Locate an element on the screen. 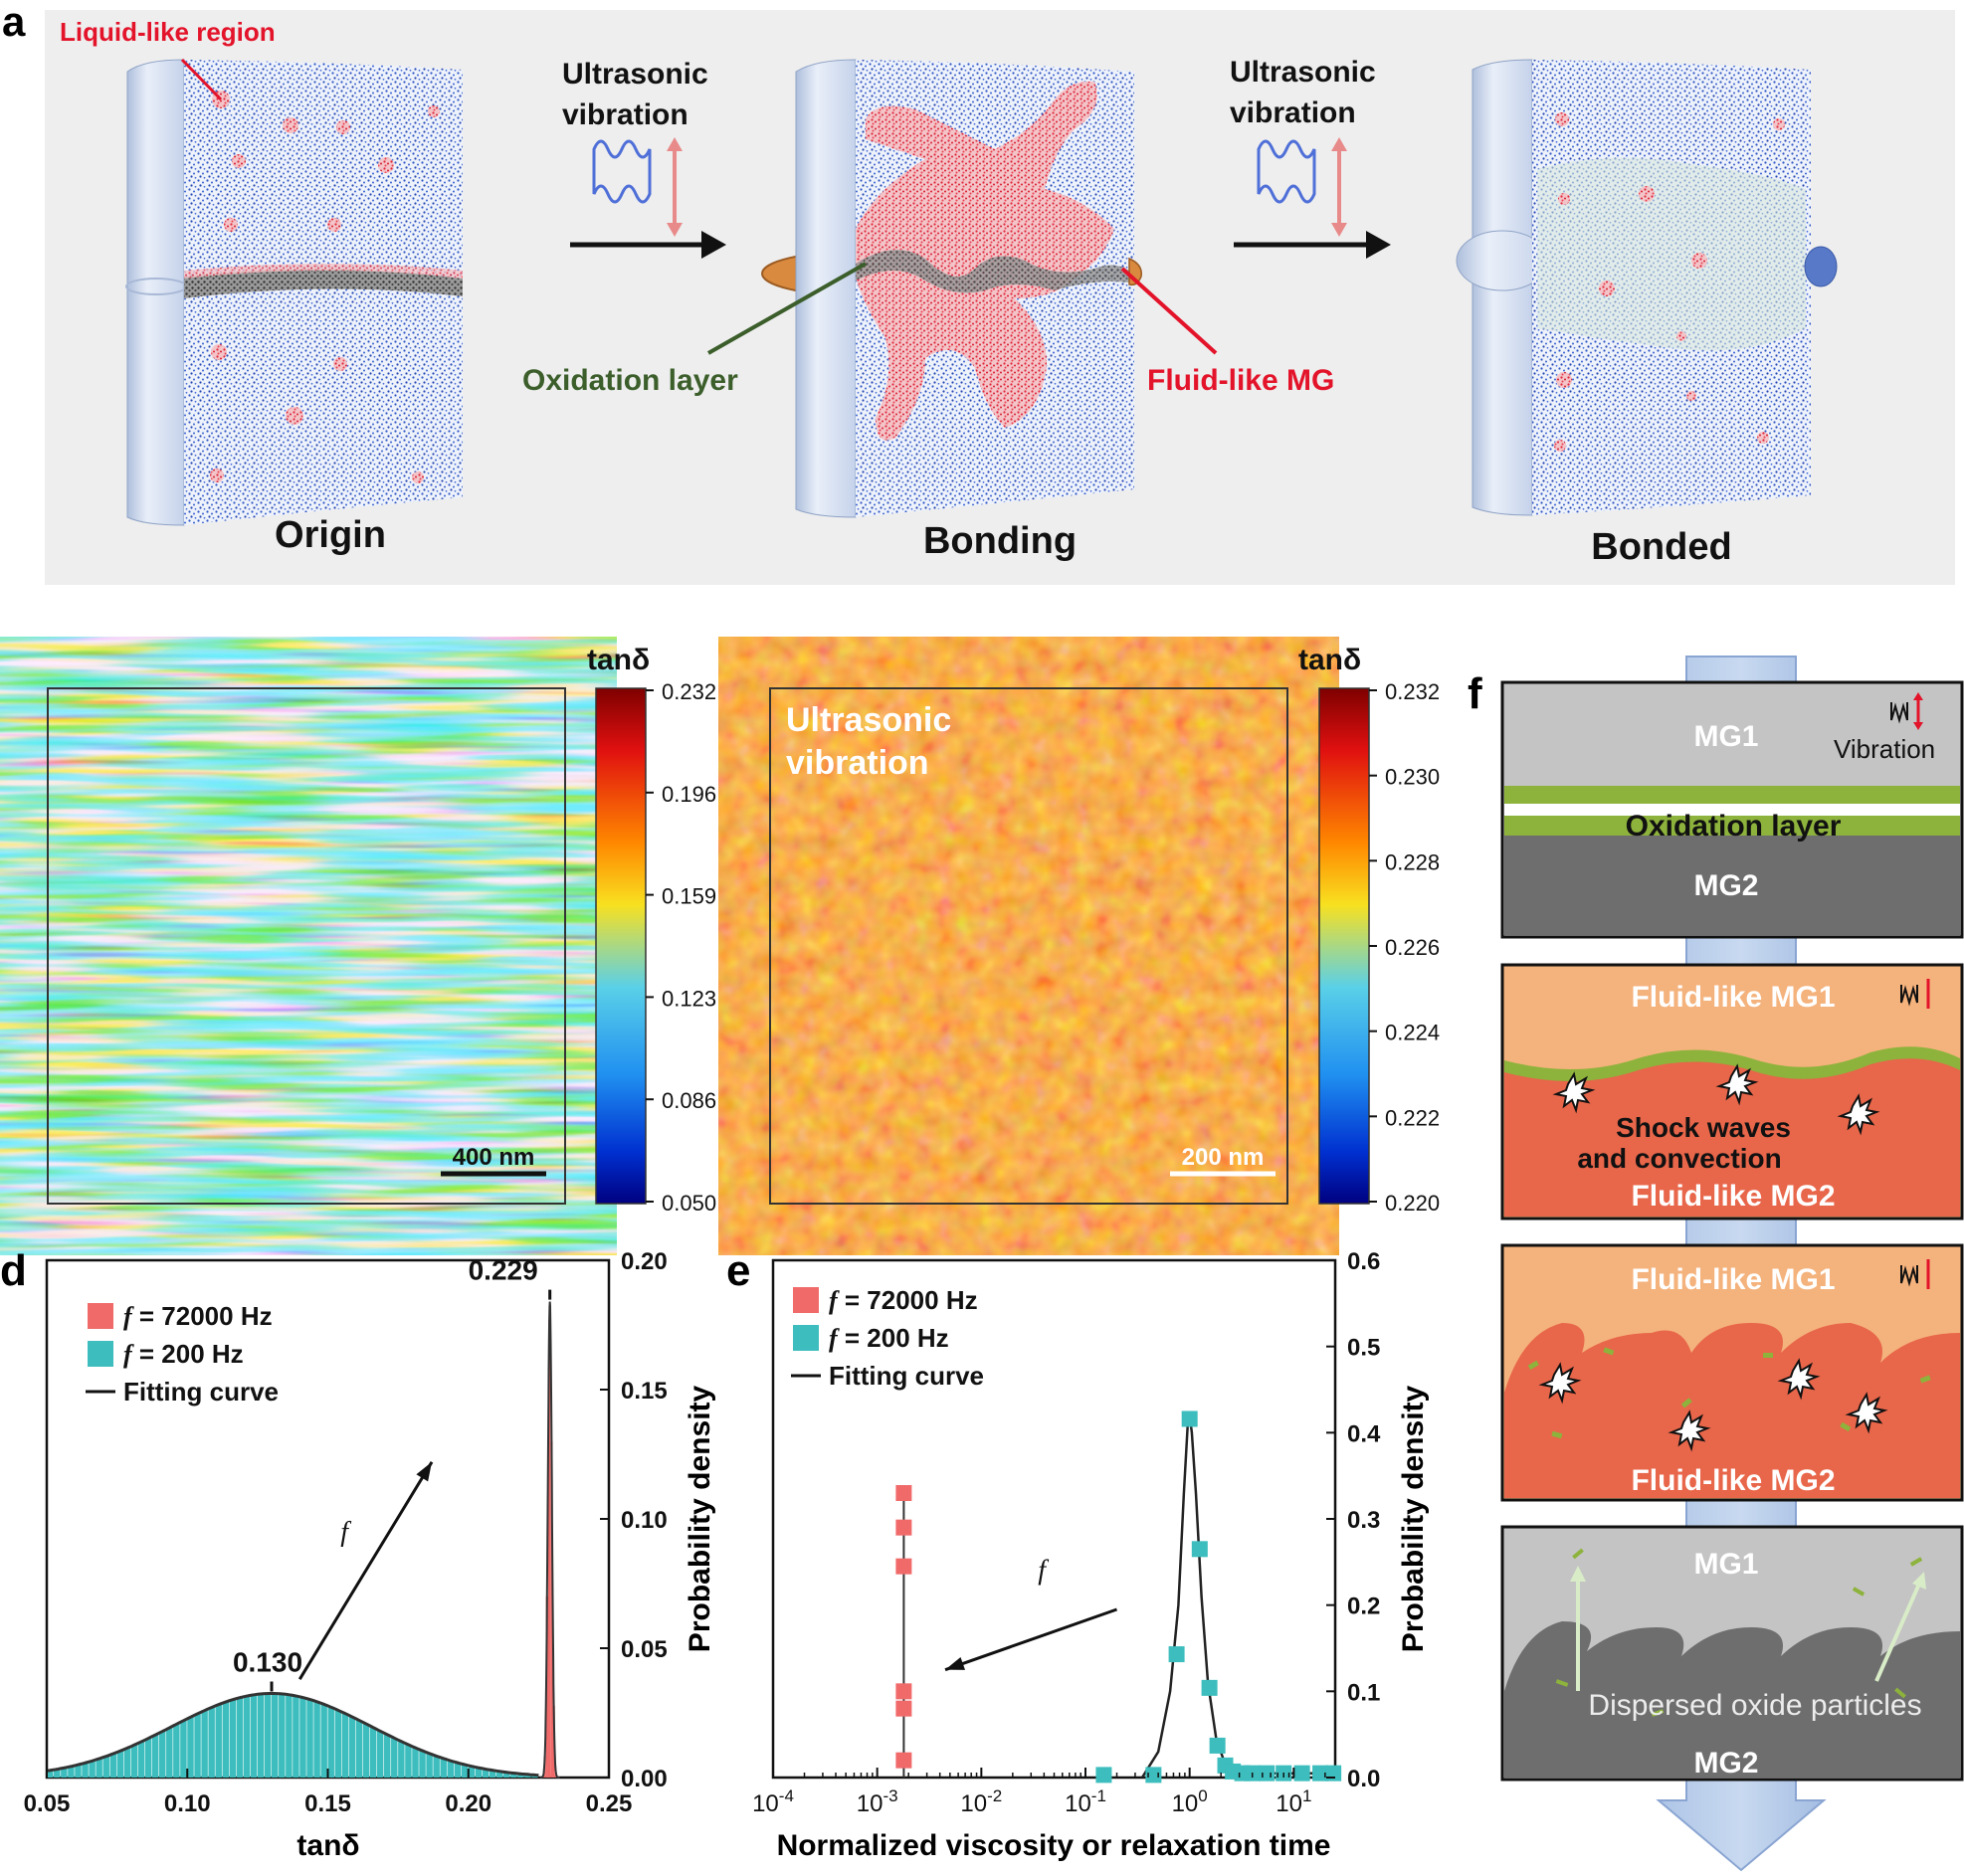 This screenshot has width=1964, height=1876. e-xtick-label: 10⁻¹ is located at coordinates (1085, 1801).